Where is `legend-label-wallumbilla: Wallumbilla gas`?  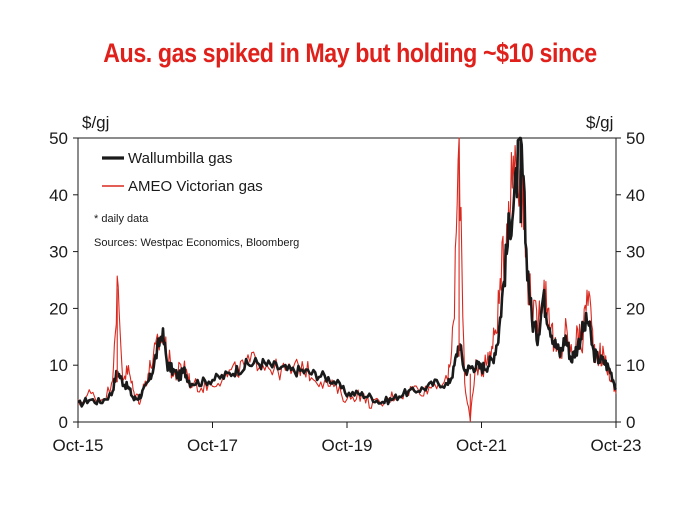
legend-label-wallumbilla: Wallumbilla gas is located at coordinates (180, 158).